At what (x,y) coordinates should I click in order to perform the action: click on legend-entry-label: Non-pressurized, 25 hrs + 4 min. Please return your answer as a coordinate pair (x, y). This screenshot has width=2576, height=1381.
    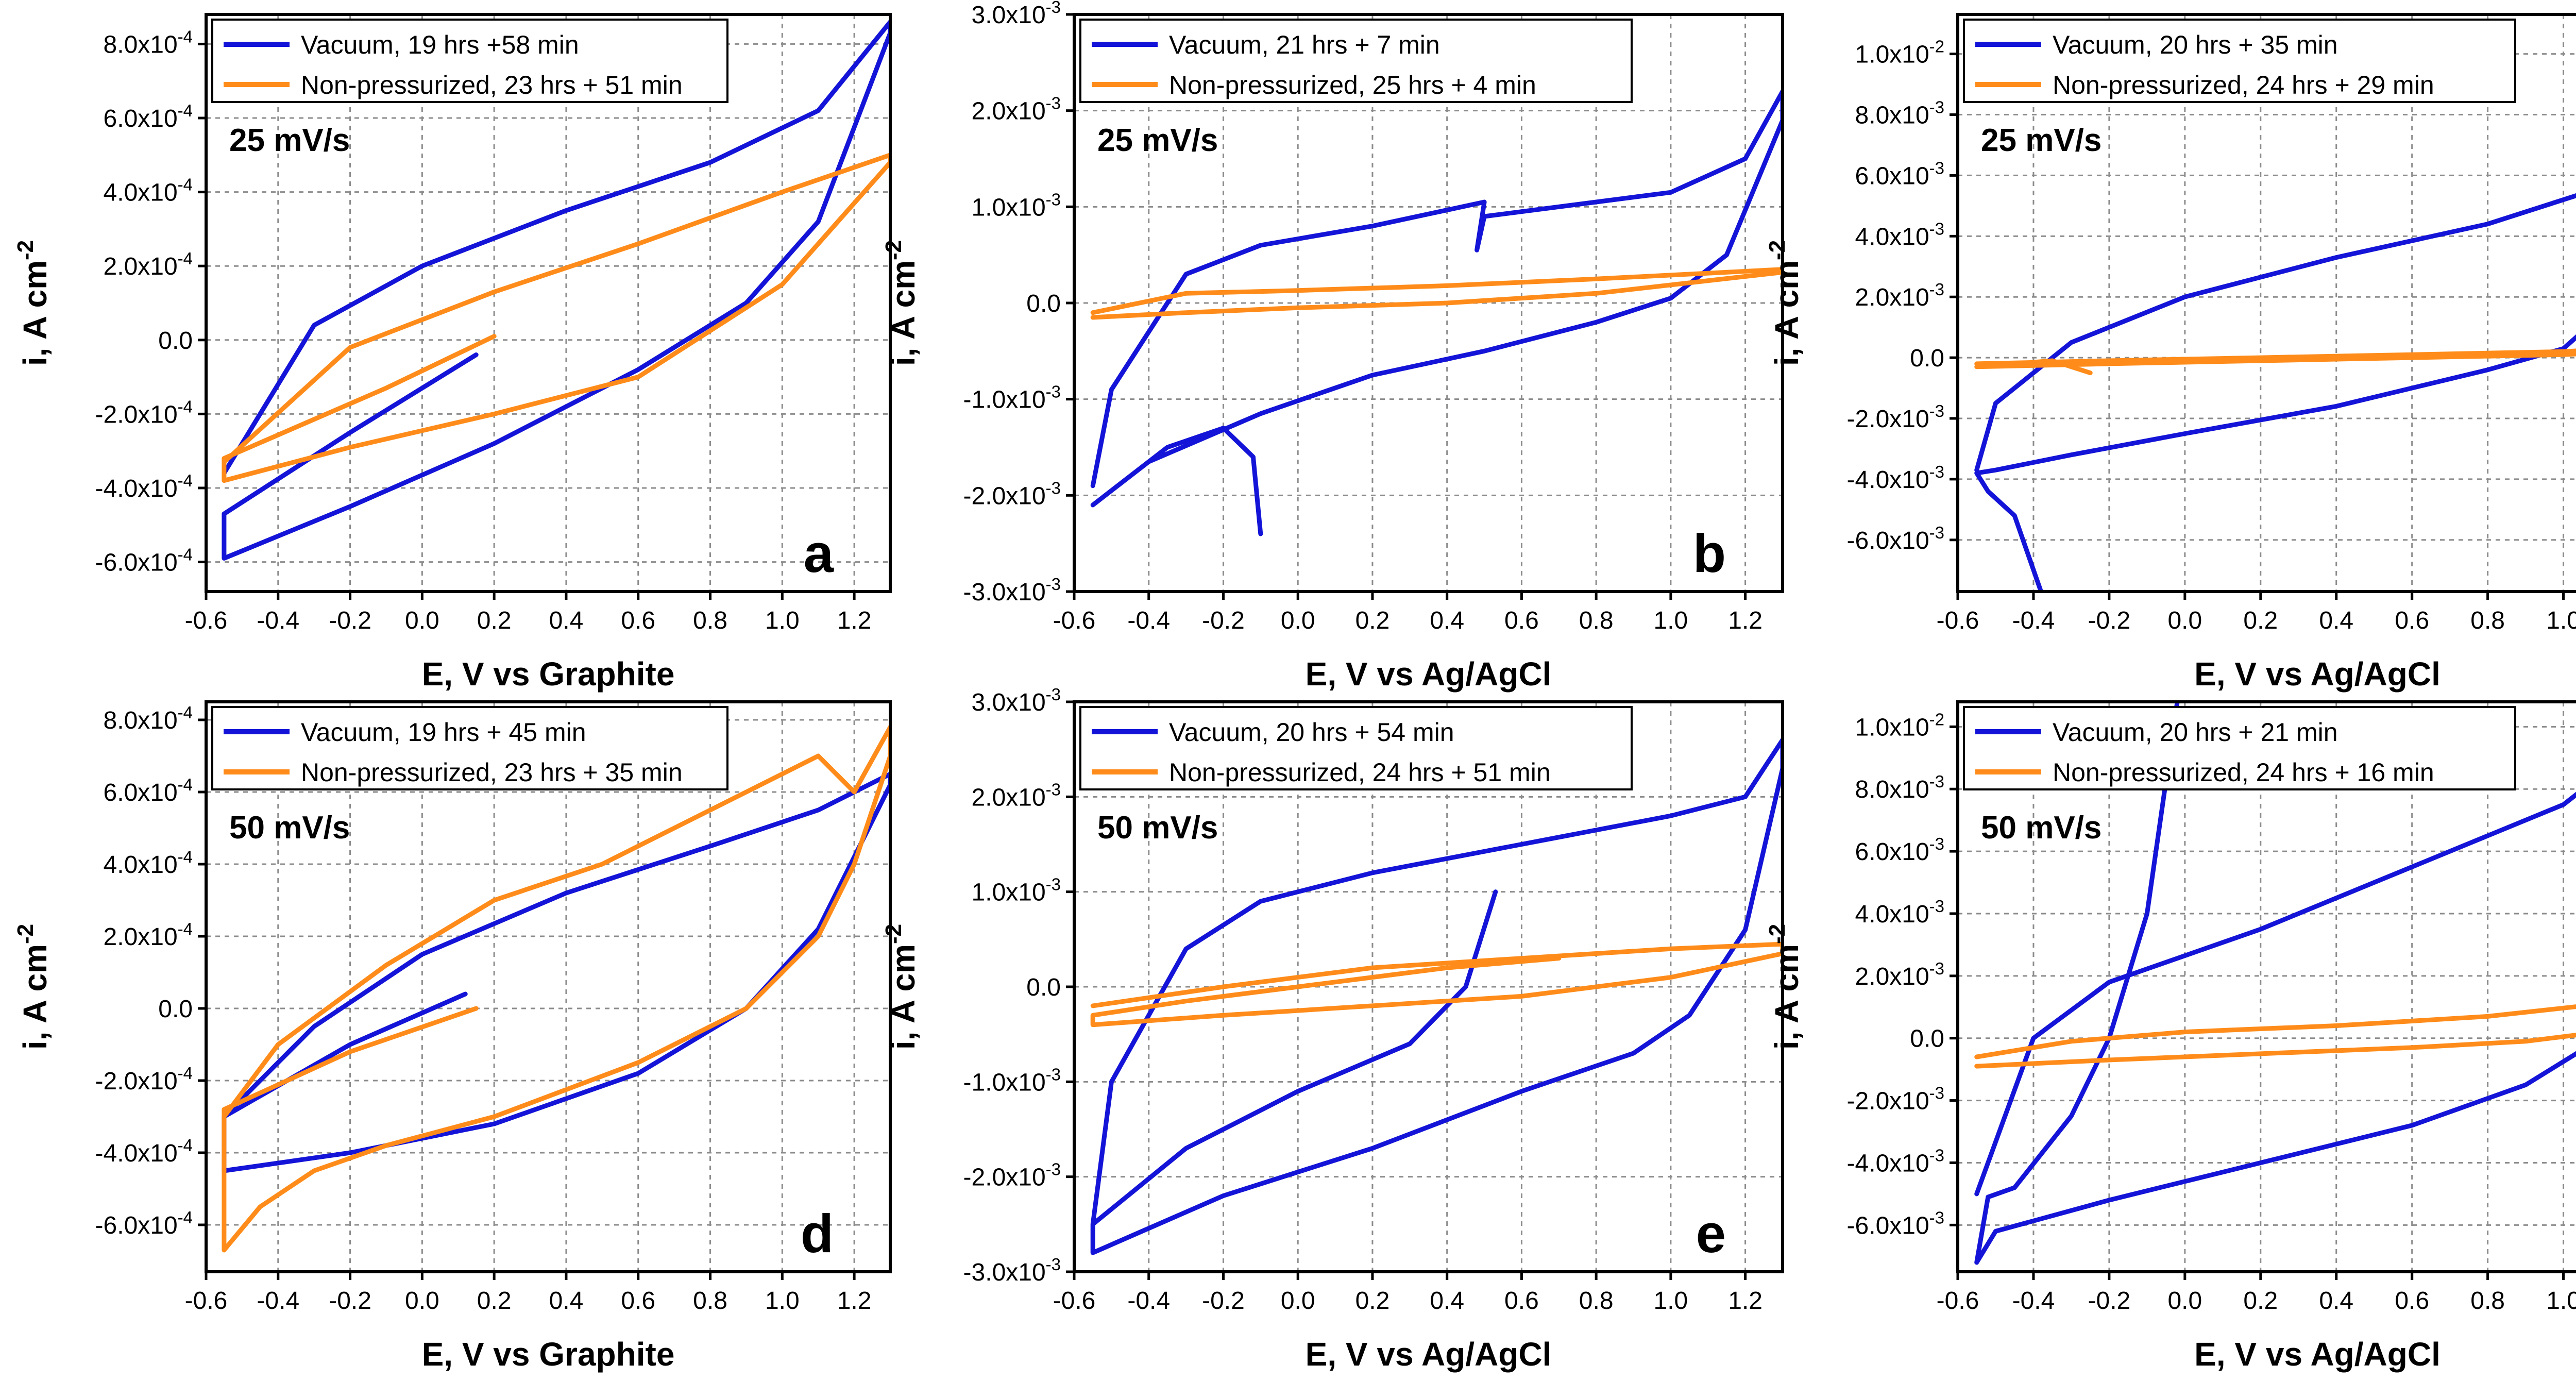
    Looking at the image, I should click on (1352, 85).